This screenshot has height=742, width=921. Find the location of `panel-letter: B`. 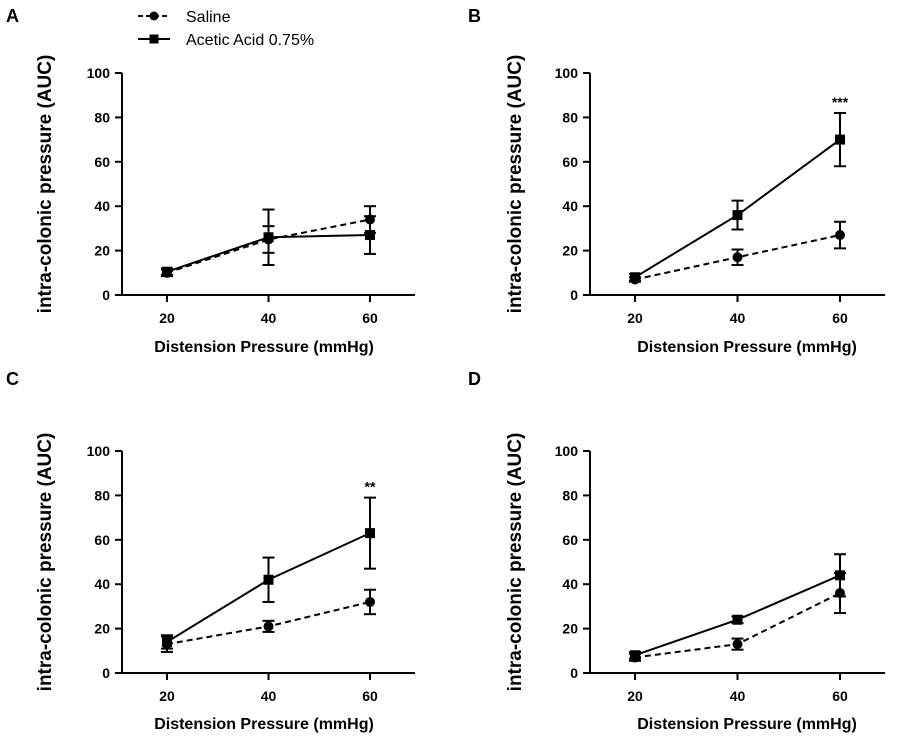

panel-letter: B is located at coordinates (474, 16).